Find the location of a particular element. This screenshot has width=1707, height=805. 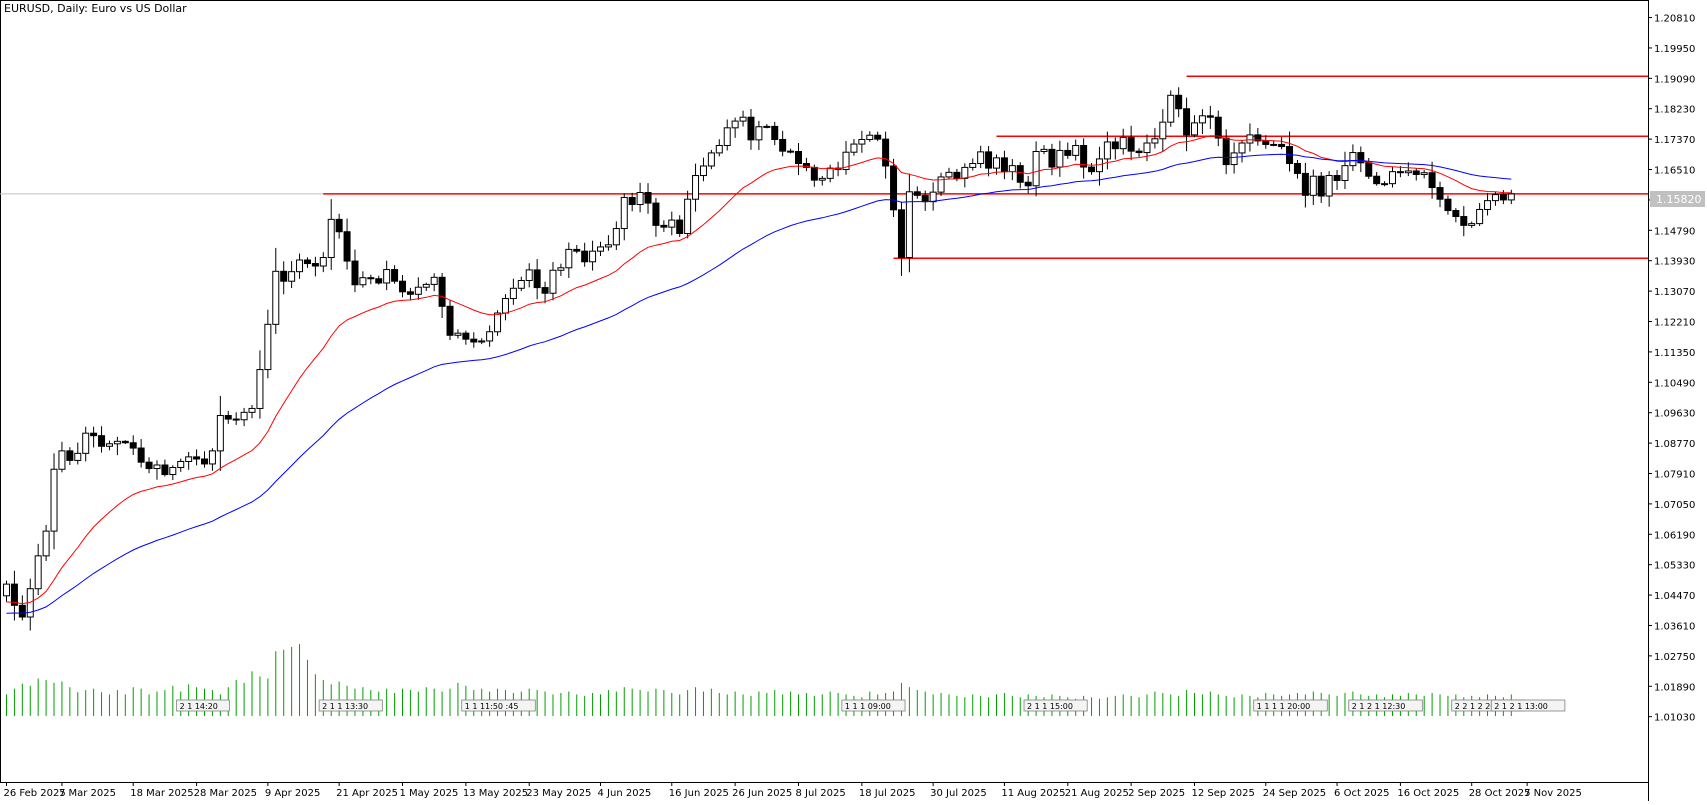

time-tick-label: 16 Oct 2025 is located at coordinates (1428, 793).